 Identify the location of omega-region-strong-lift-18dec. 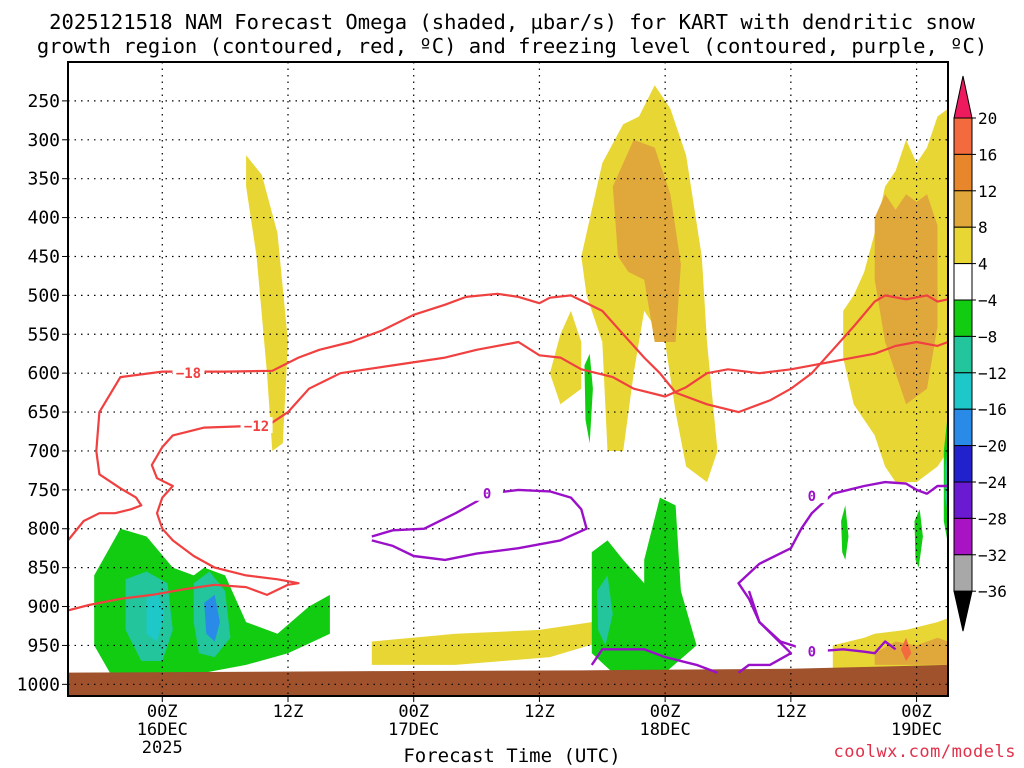
(605, 610).